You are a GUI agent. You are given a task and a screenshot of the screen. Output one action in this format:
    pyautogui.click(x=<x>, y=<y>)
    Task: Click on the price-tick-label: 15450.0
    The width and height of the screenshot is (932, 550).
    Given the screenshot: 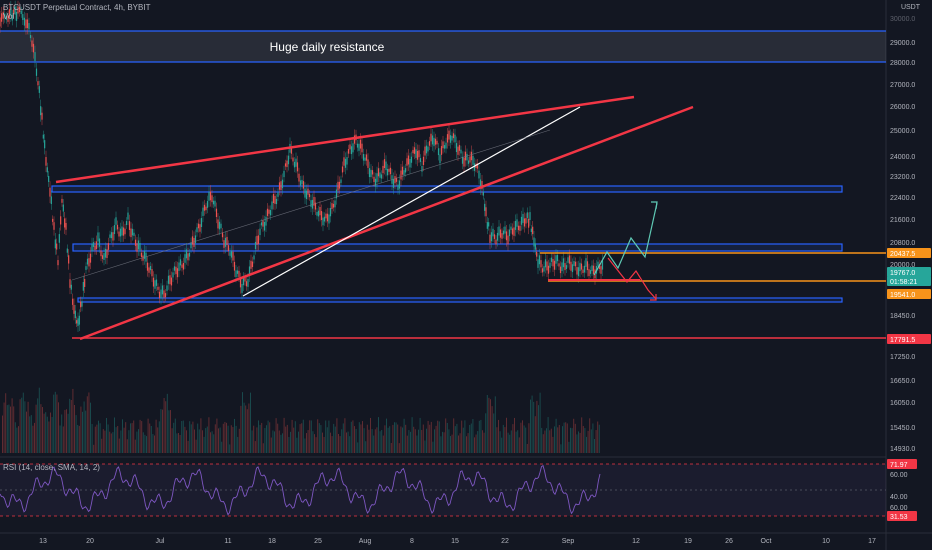 What is the action you would take?
    pyautogui.click(x=902, y=428)
    